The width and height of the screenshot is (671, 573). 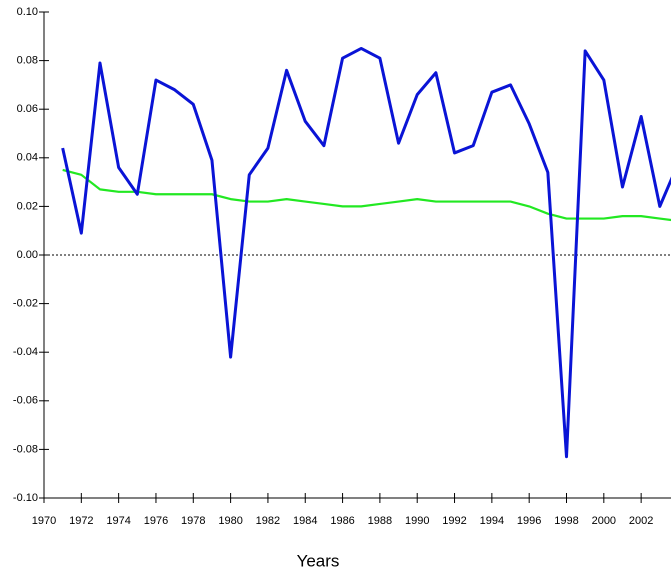 I want to click on x-tick-label: 1972, so click(x=81, y=521).